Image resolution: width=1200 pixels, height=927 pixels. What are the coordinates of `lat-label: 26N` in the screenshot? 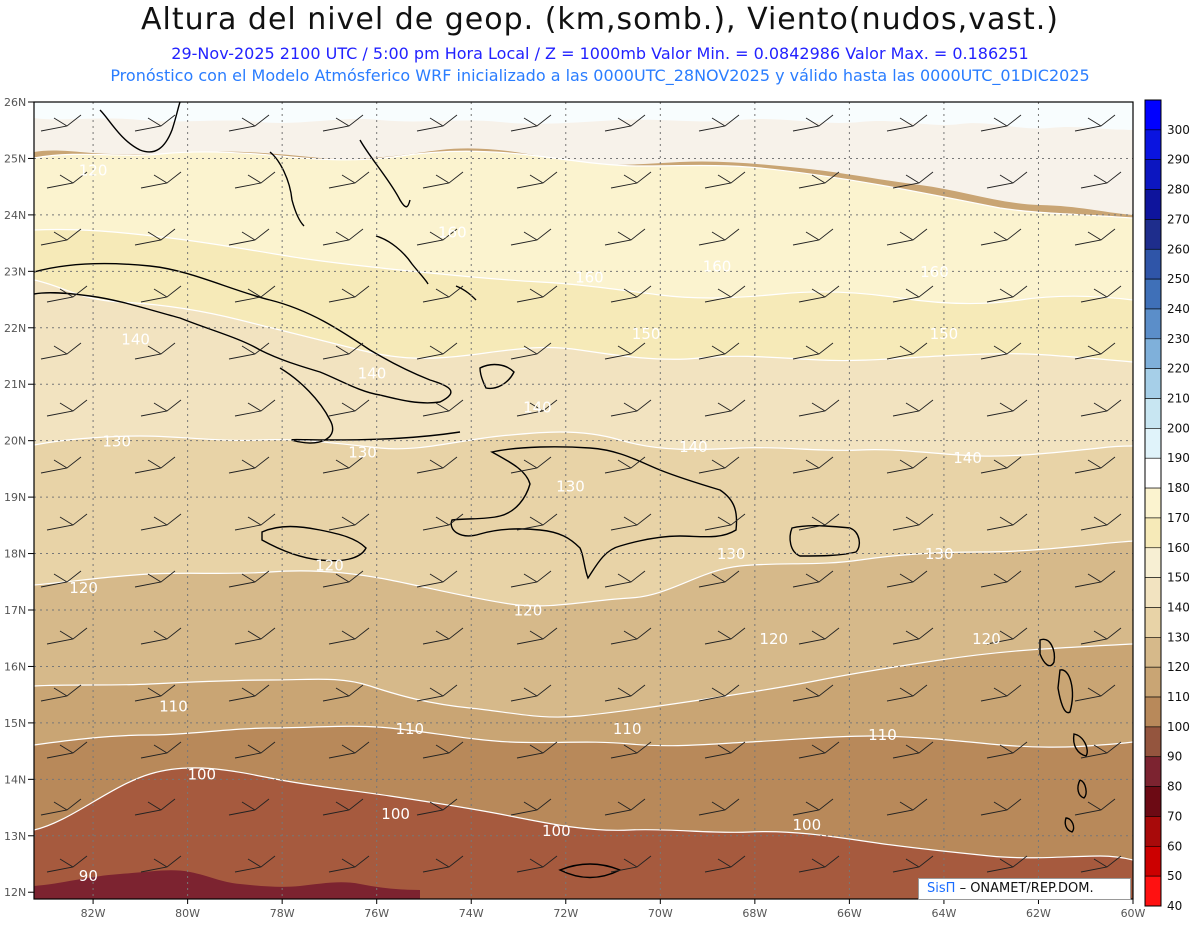 It's located at (15, 102).